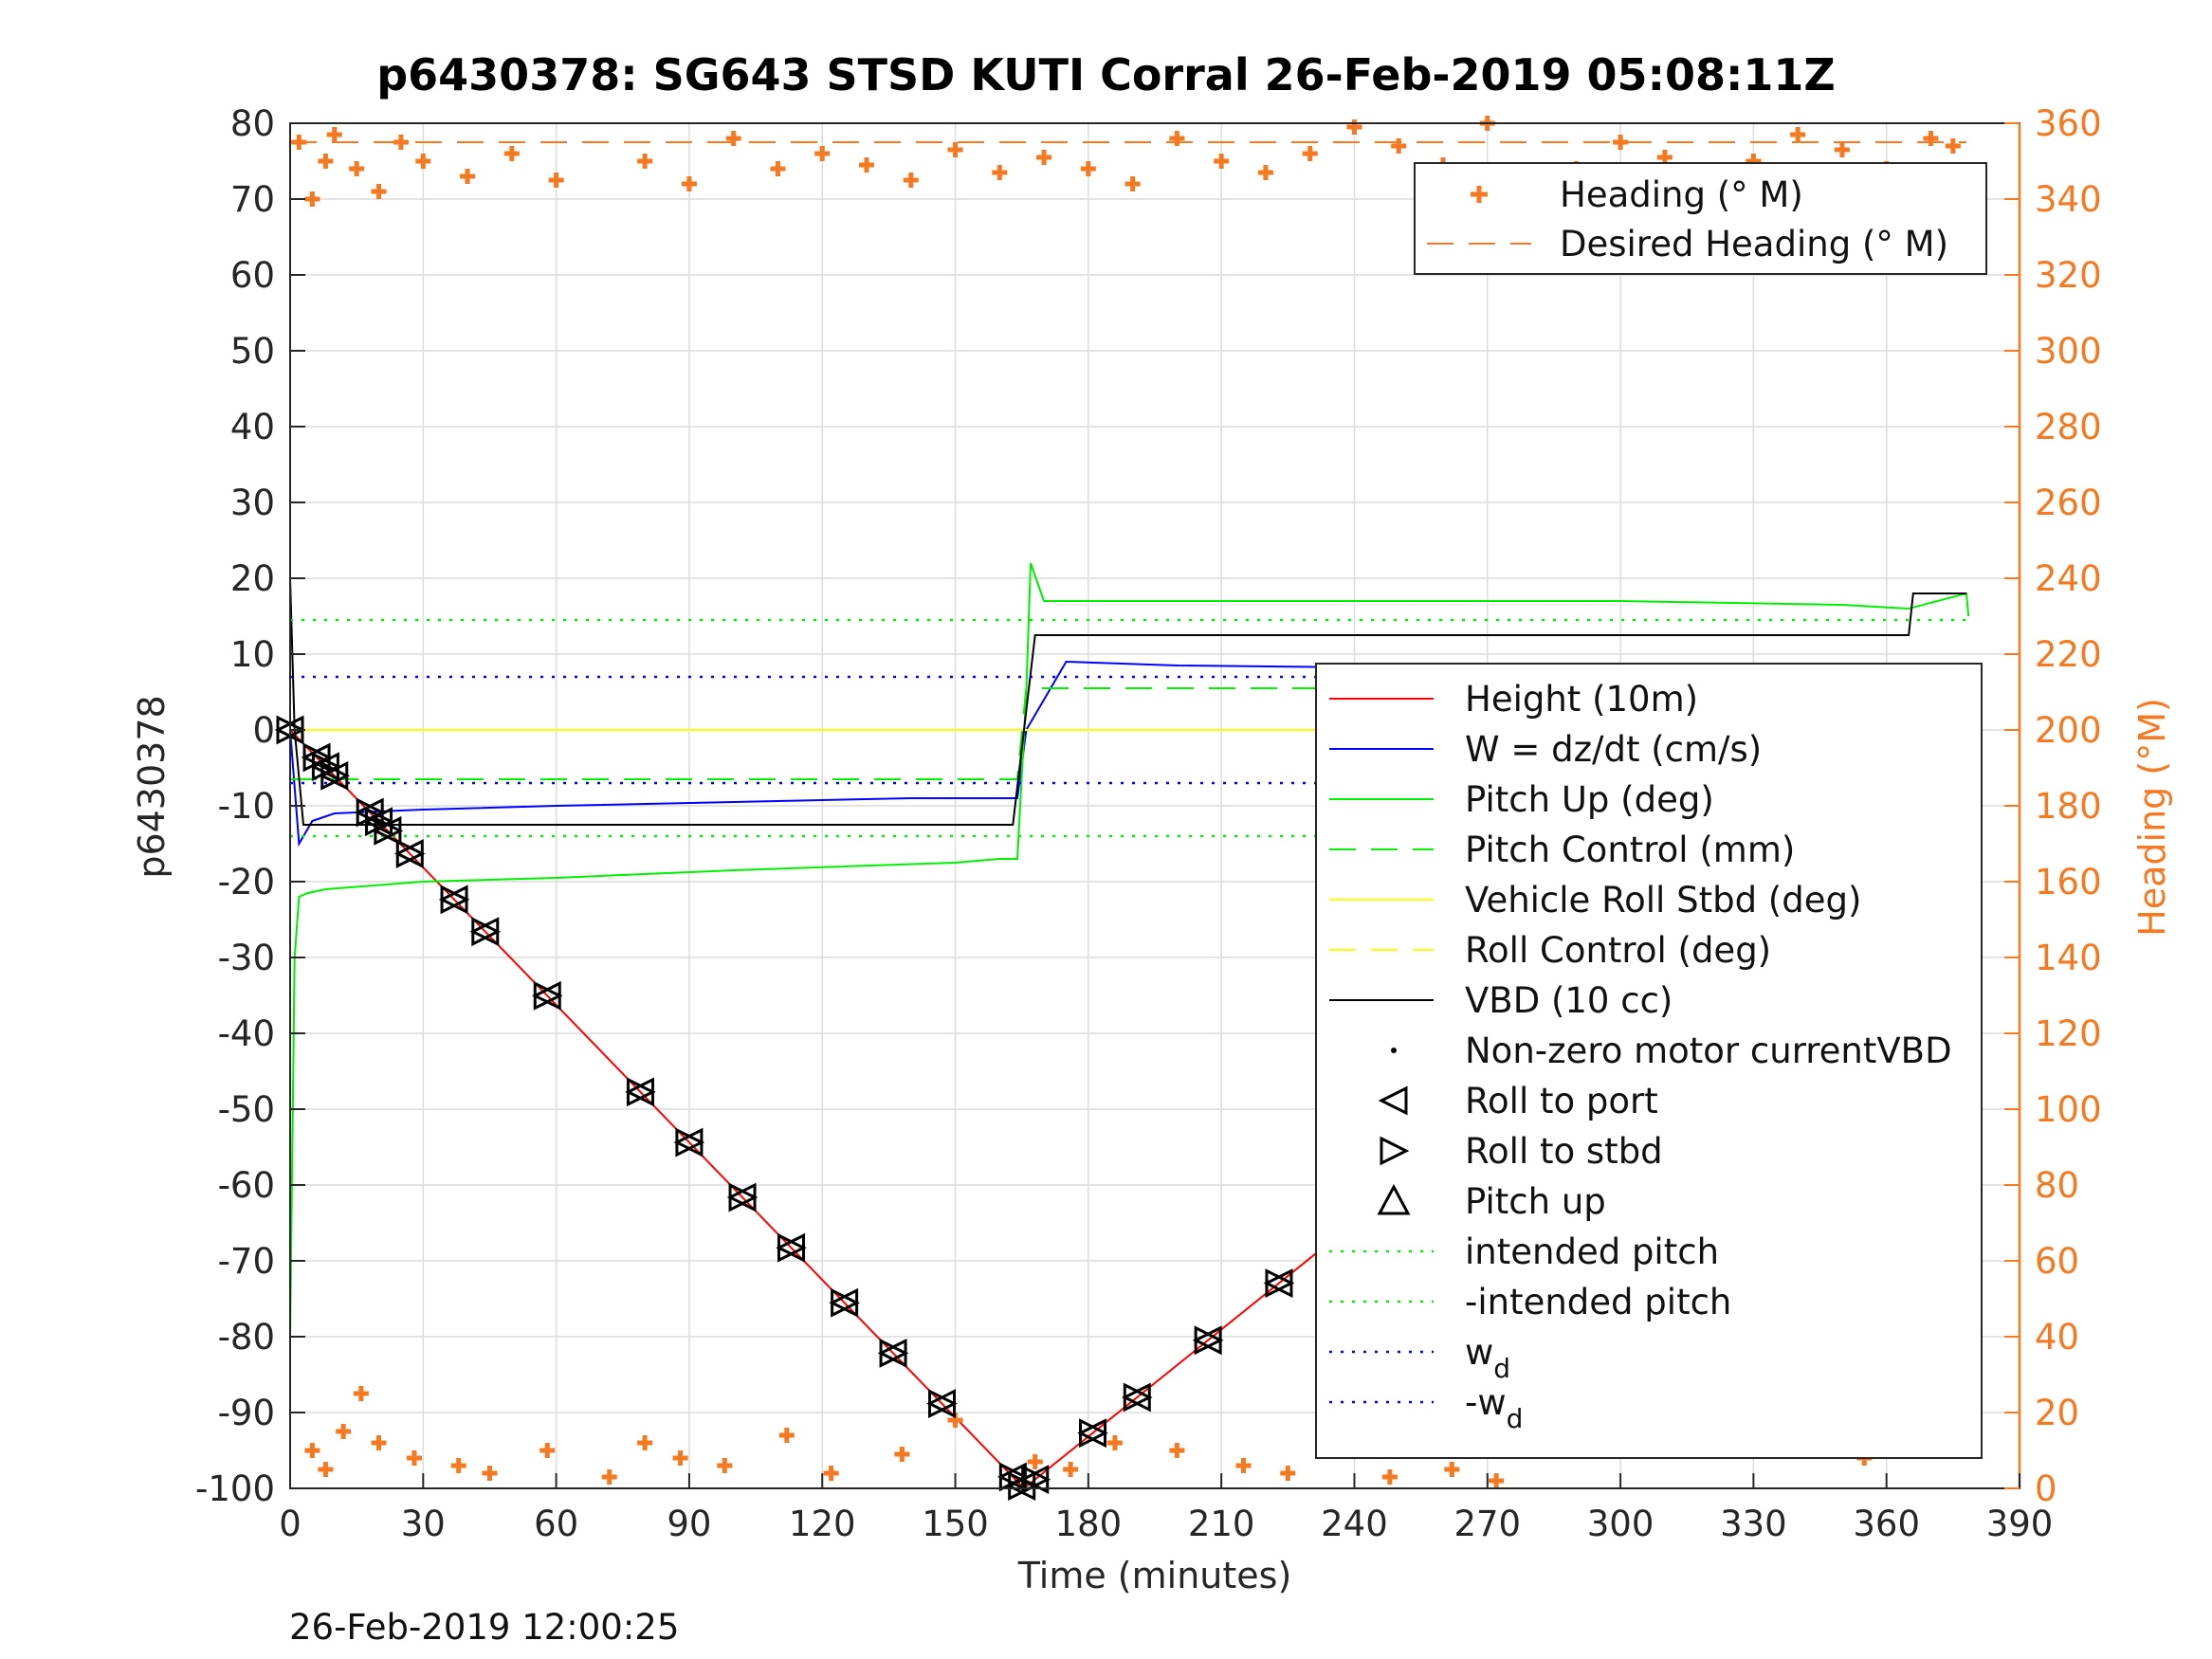 Image resolution: width=2212 pixels, height=1659 pixels. What do you see at coordinates (2068, 1109) in the screenshot?
I see `y-right-tick-label: 100` at bounding box center [2068, 1109].